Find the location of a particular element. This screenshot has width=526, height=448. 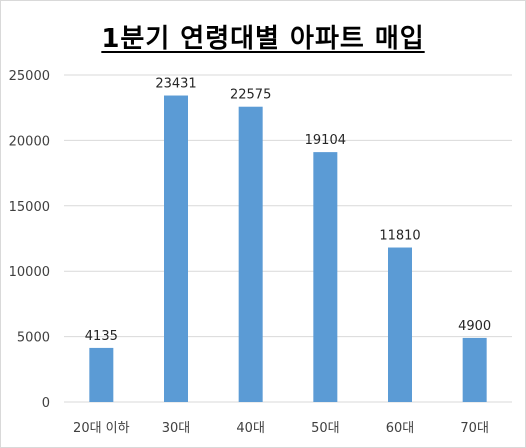

x-category-label: 50대 is located at coordinates (325, 428).